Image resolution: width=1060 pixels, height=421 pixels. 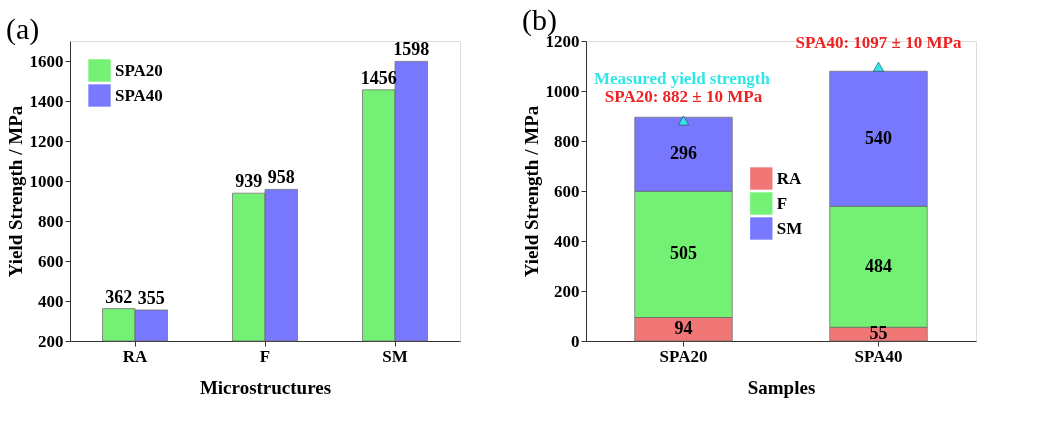 I want to click on legend-label: RA, so click(x=789, y=178).